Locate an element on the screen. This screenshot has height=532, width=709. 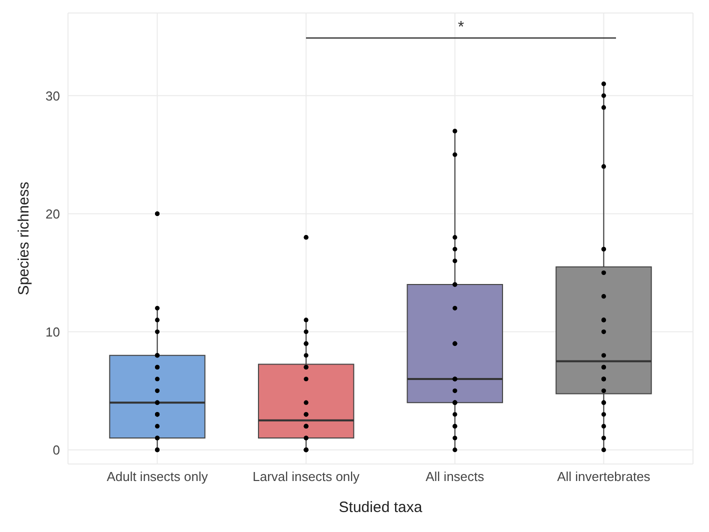
x-tick-label: All invertebrates is located at coordinates (604, 476).